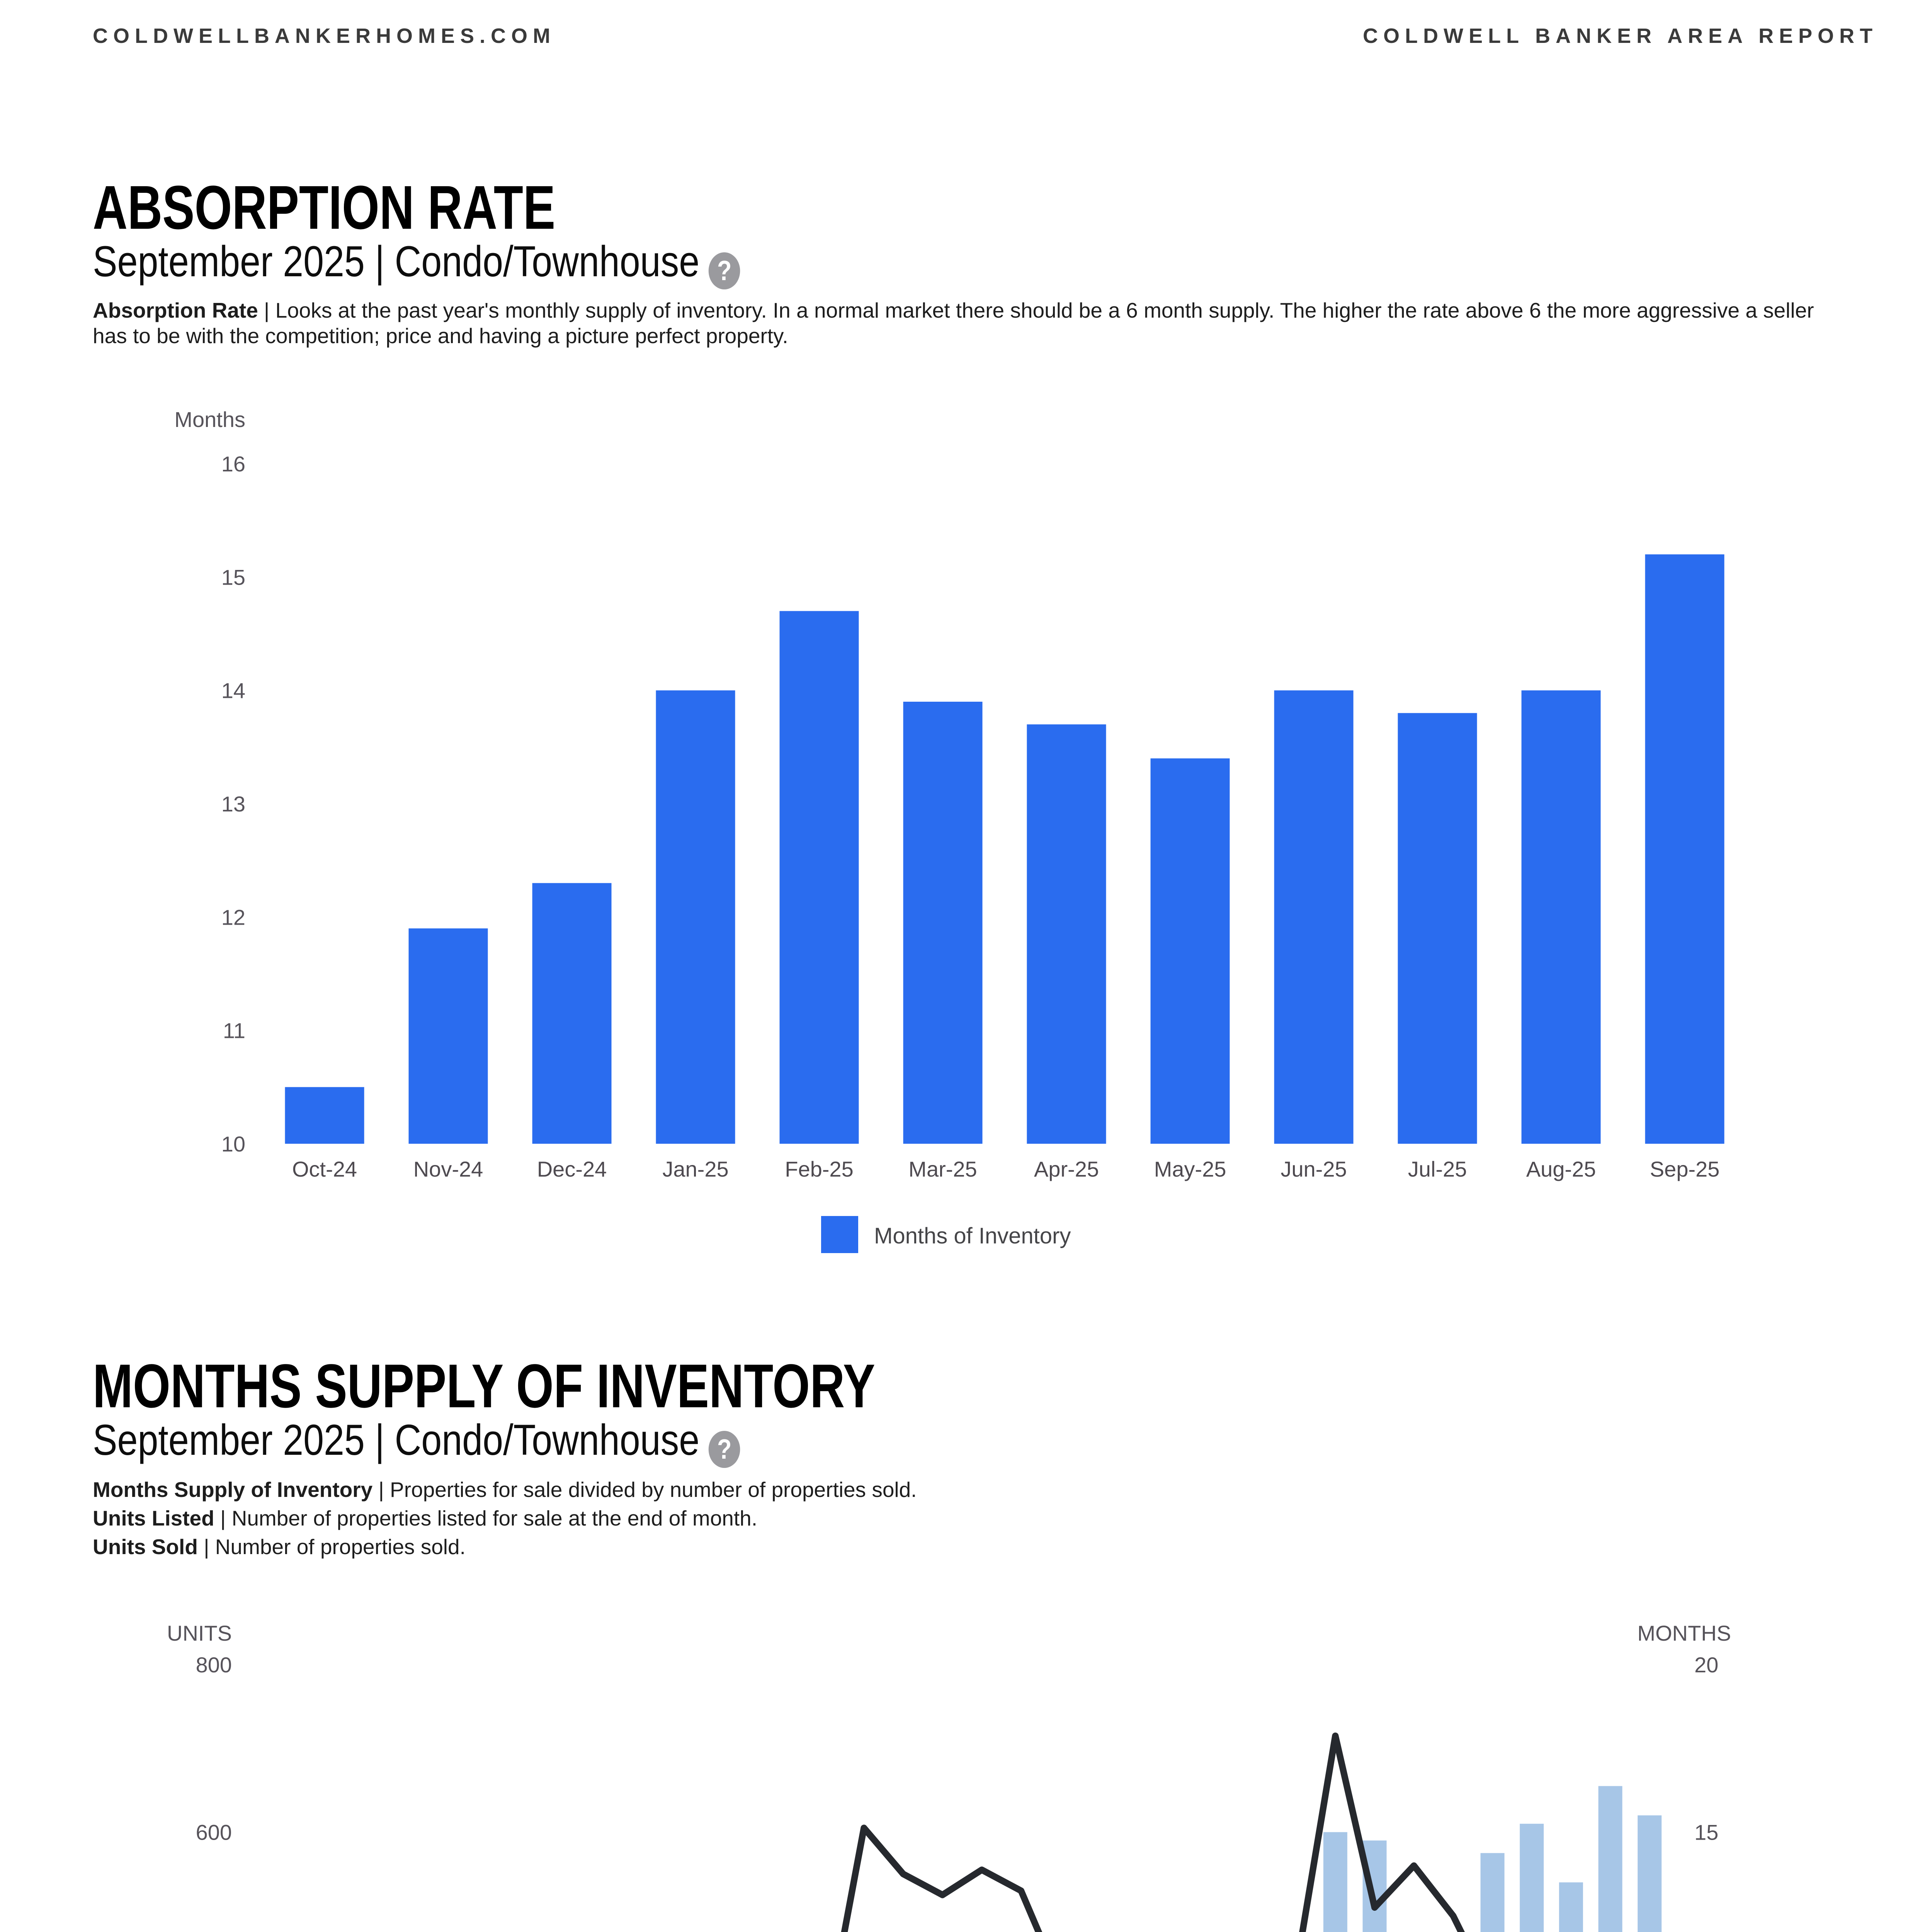 This screenshot has height=1932, width=1932. I want to click on y-axis-tick: 10, so click(233, 1144).